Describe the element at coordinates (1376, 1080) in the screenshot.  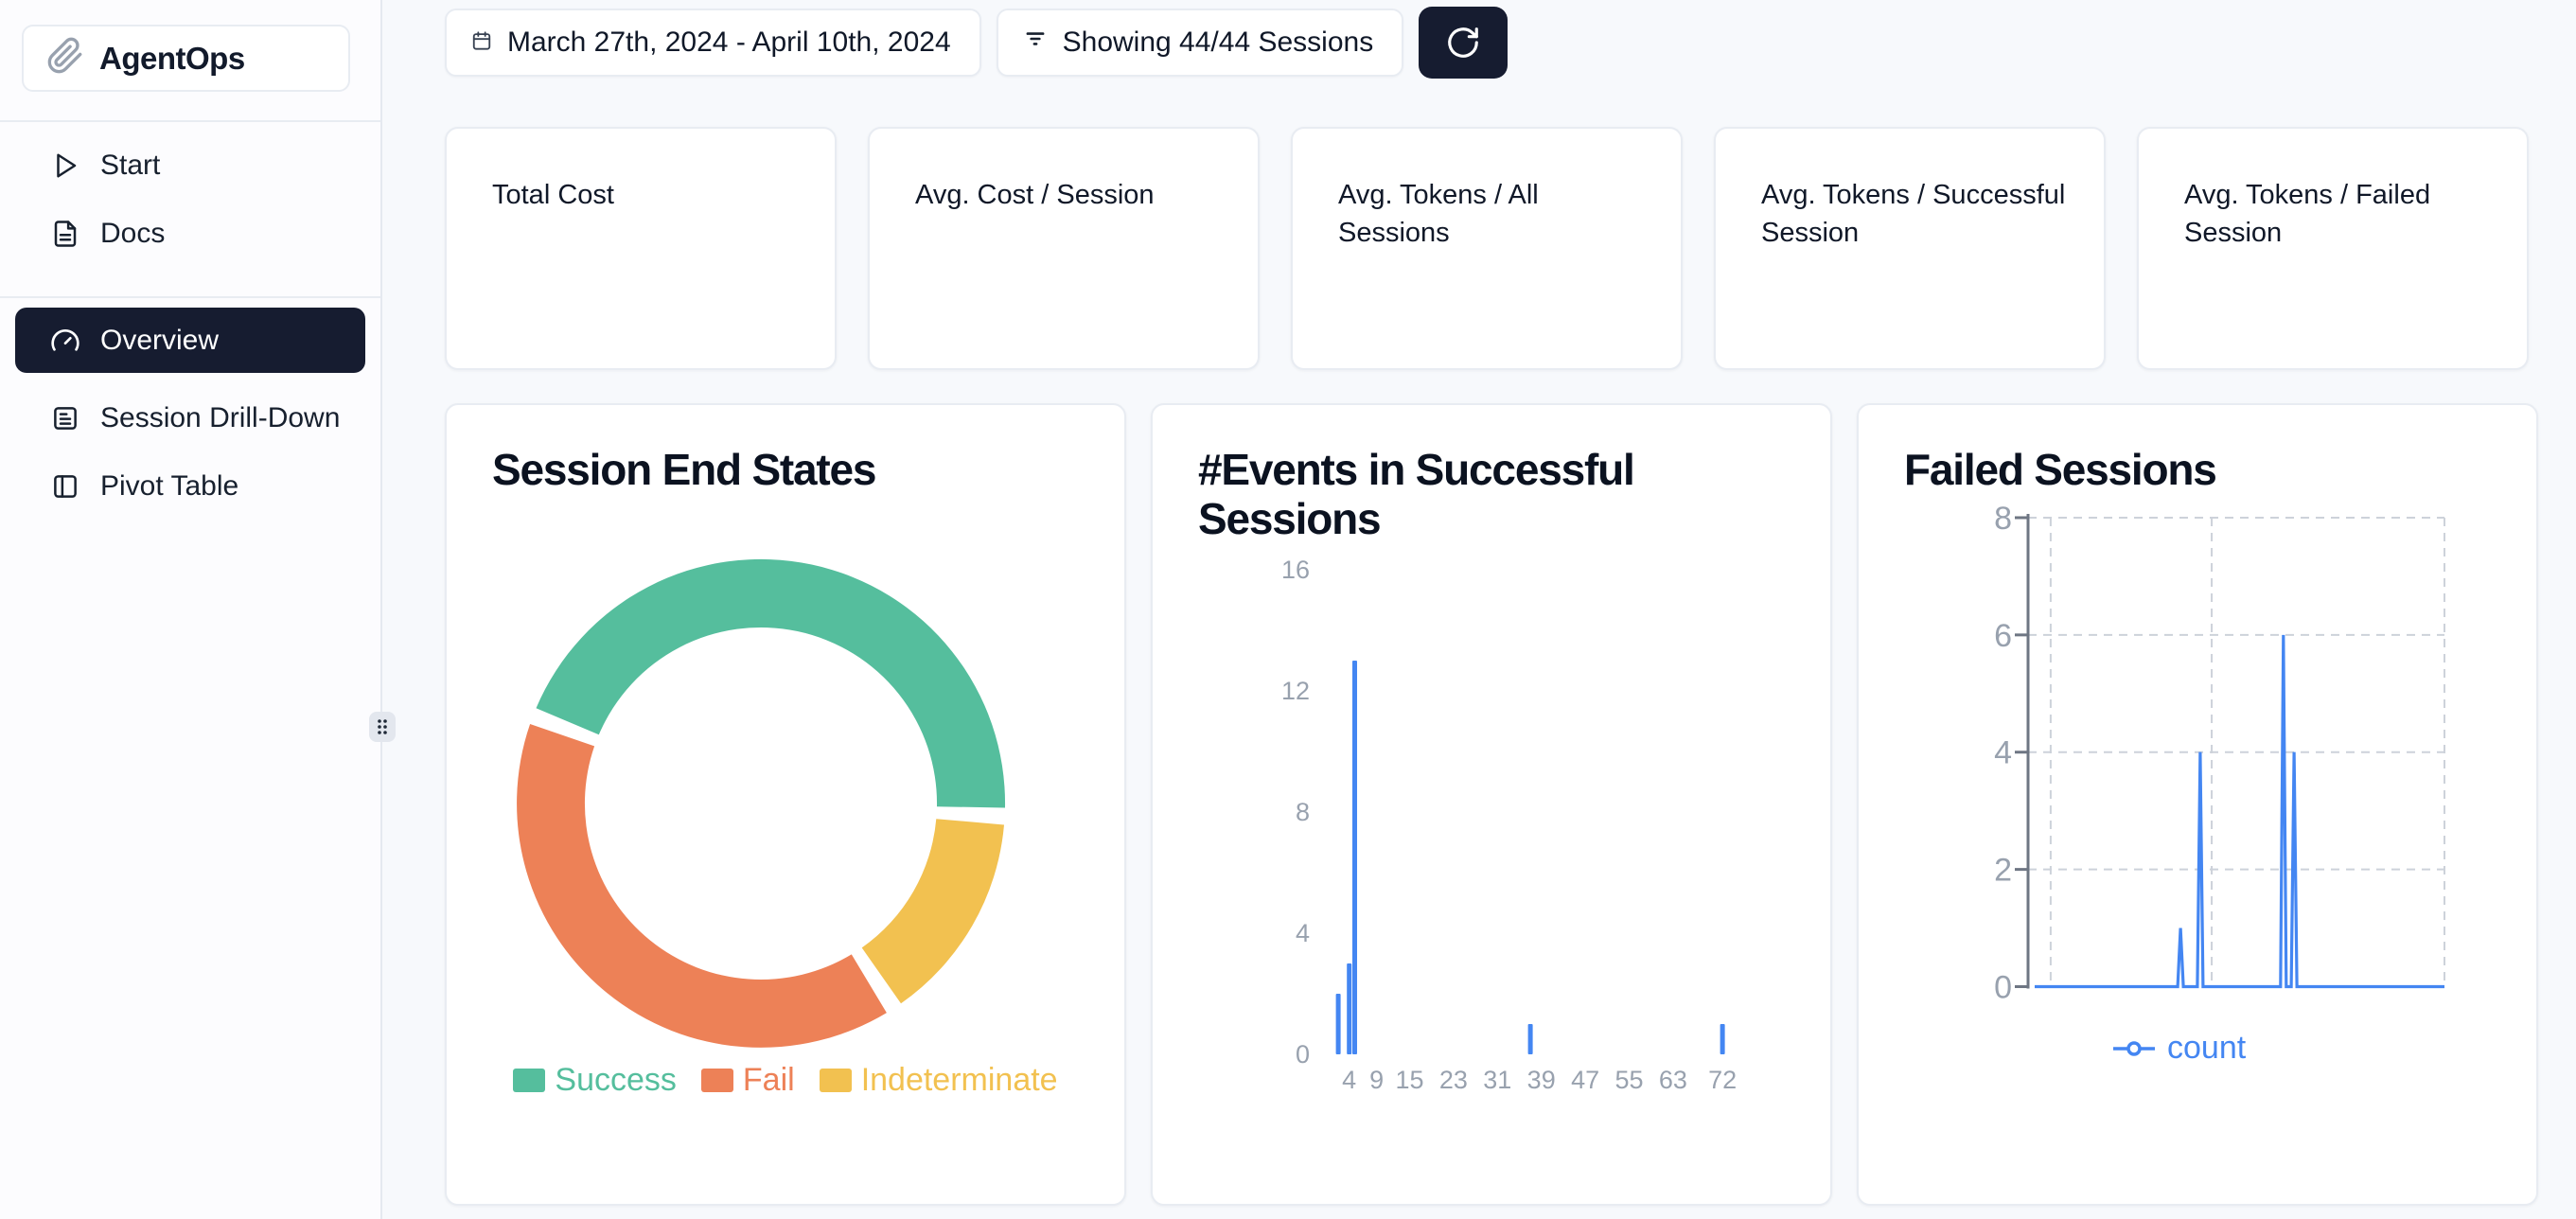
I see `svg-text: 9` at that location.